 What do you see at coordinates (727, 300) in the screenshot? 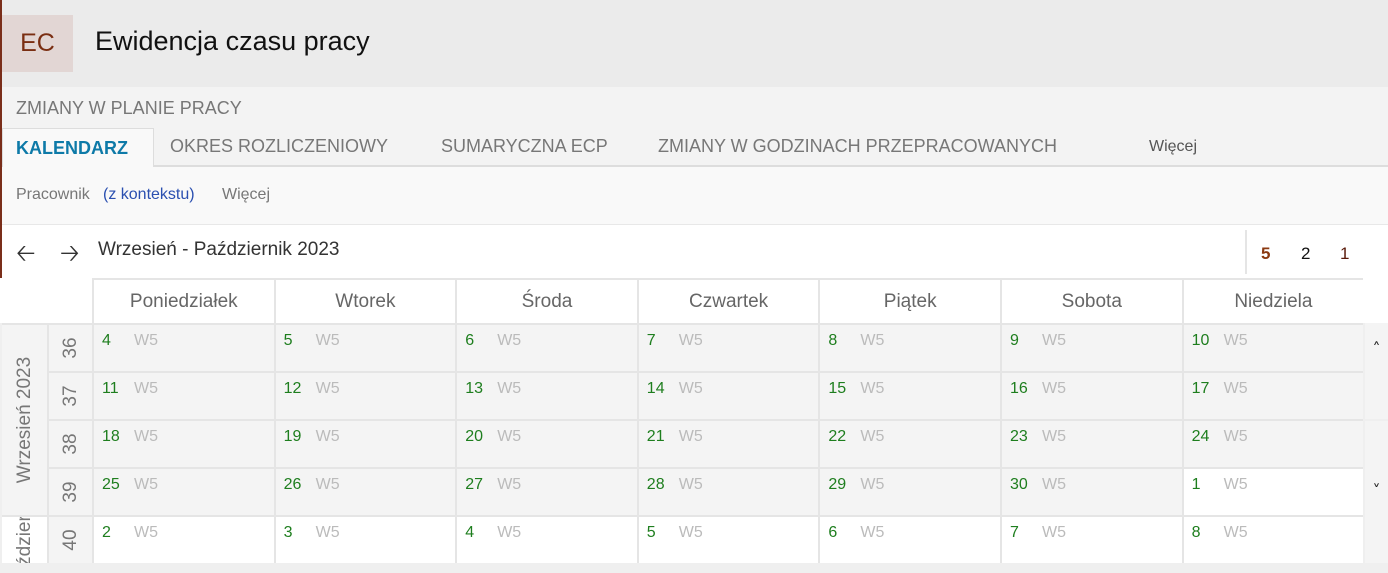
I see `day-header-3: Czwartek` at bounding box center [727, 300].